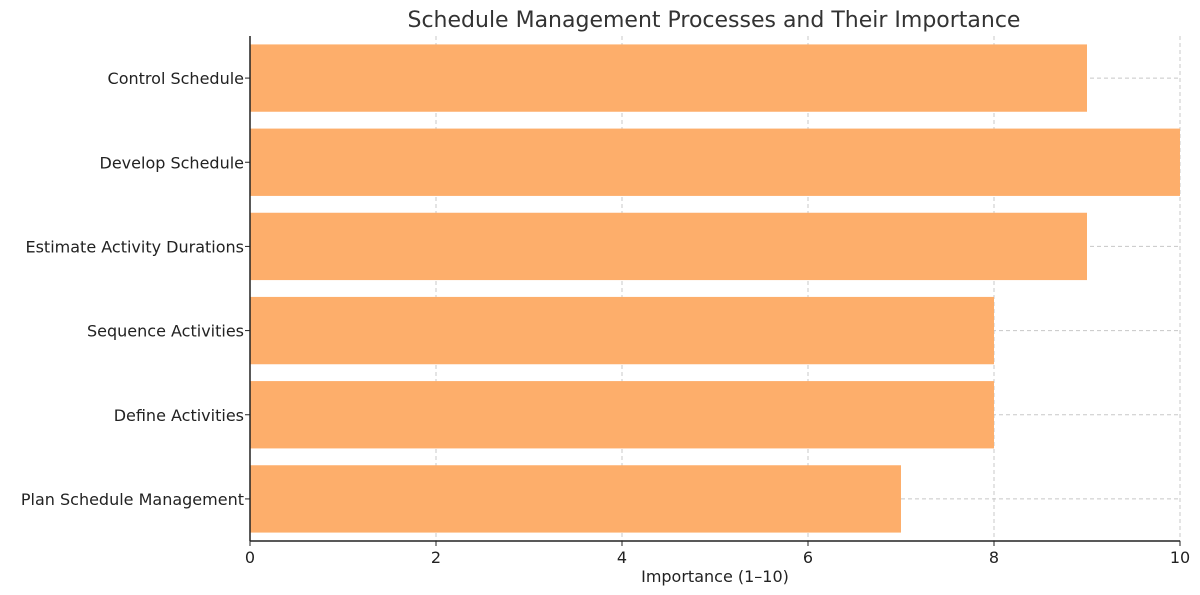  What do you see at coordinates (715, 576) in the screenshot?
I see `x-axis-label: Importance (1–10)` at bounding box center [715, 576].